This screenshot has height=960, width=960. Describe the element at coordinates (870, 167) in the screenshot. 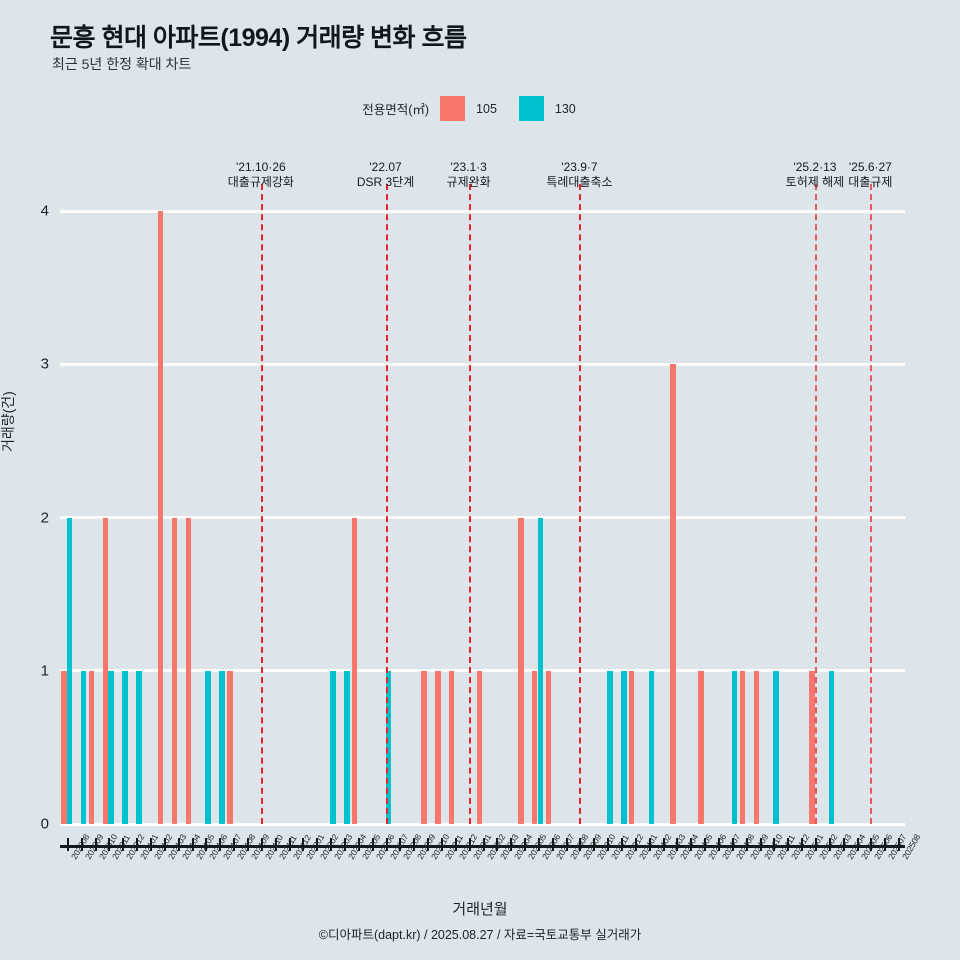

I see `annotation-date: '25.6·27` at that location.